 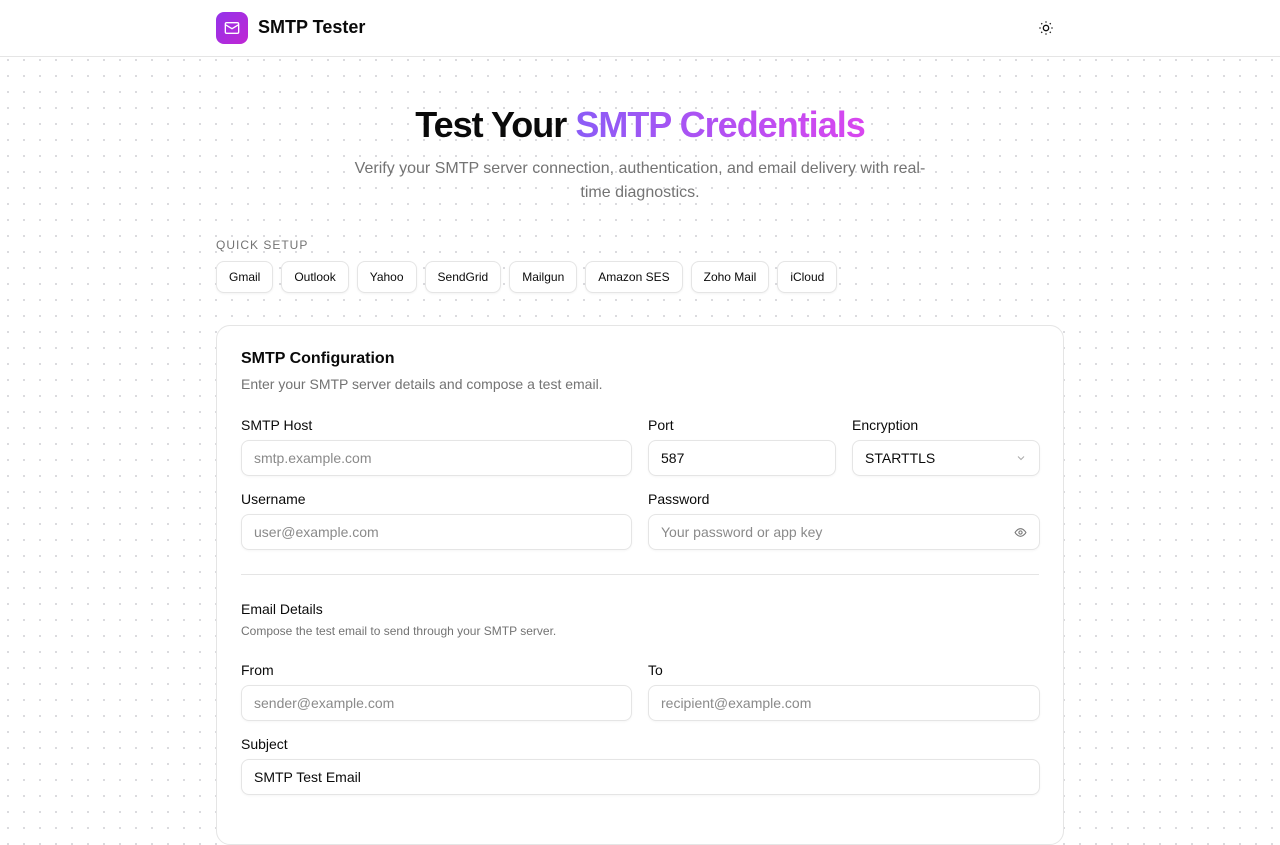 I want to click on preset-zoho-mail: Zoho Mail, so click(x=730, y=277).